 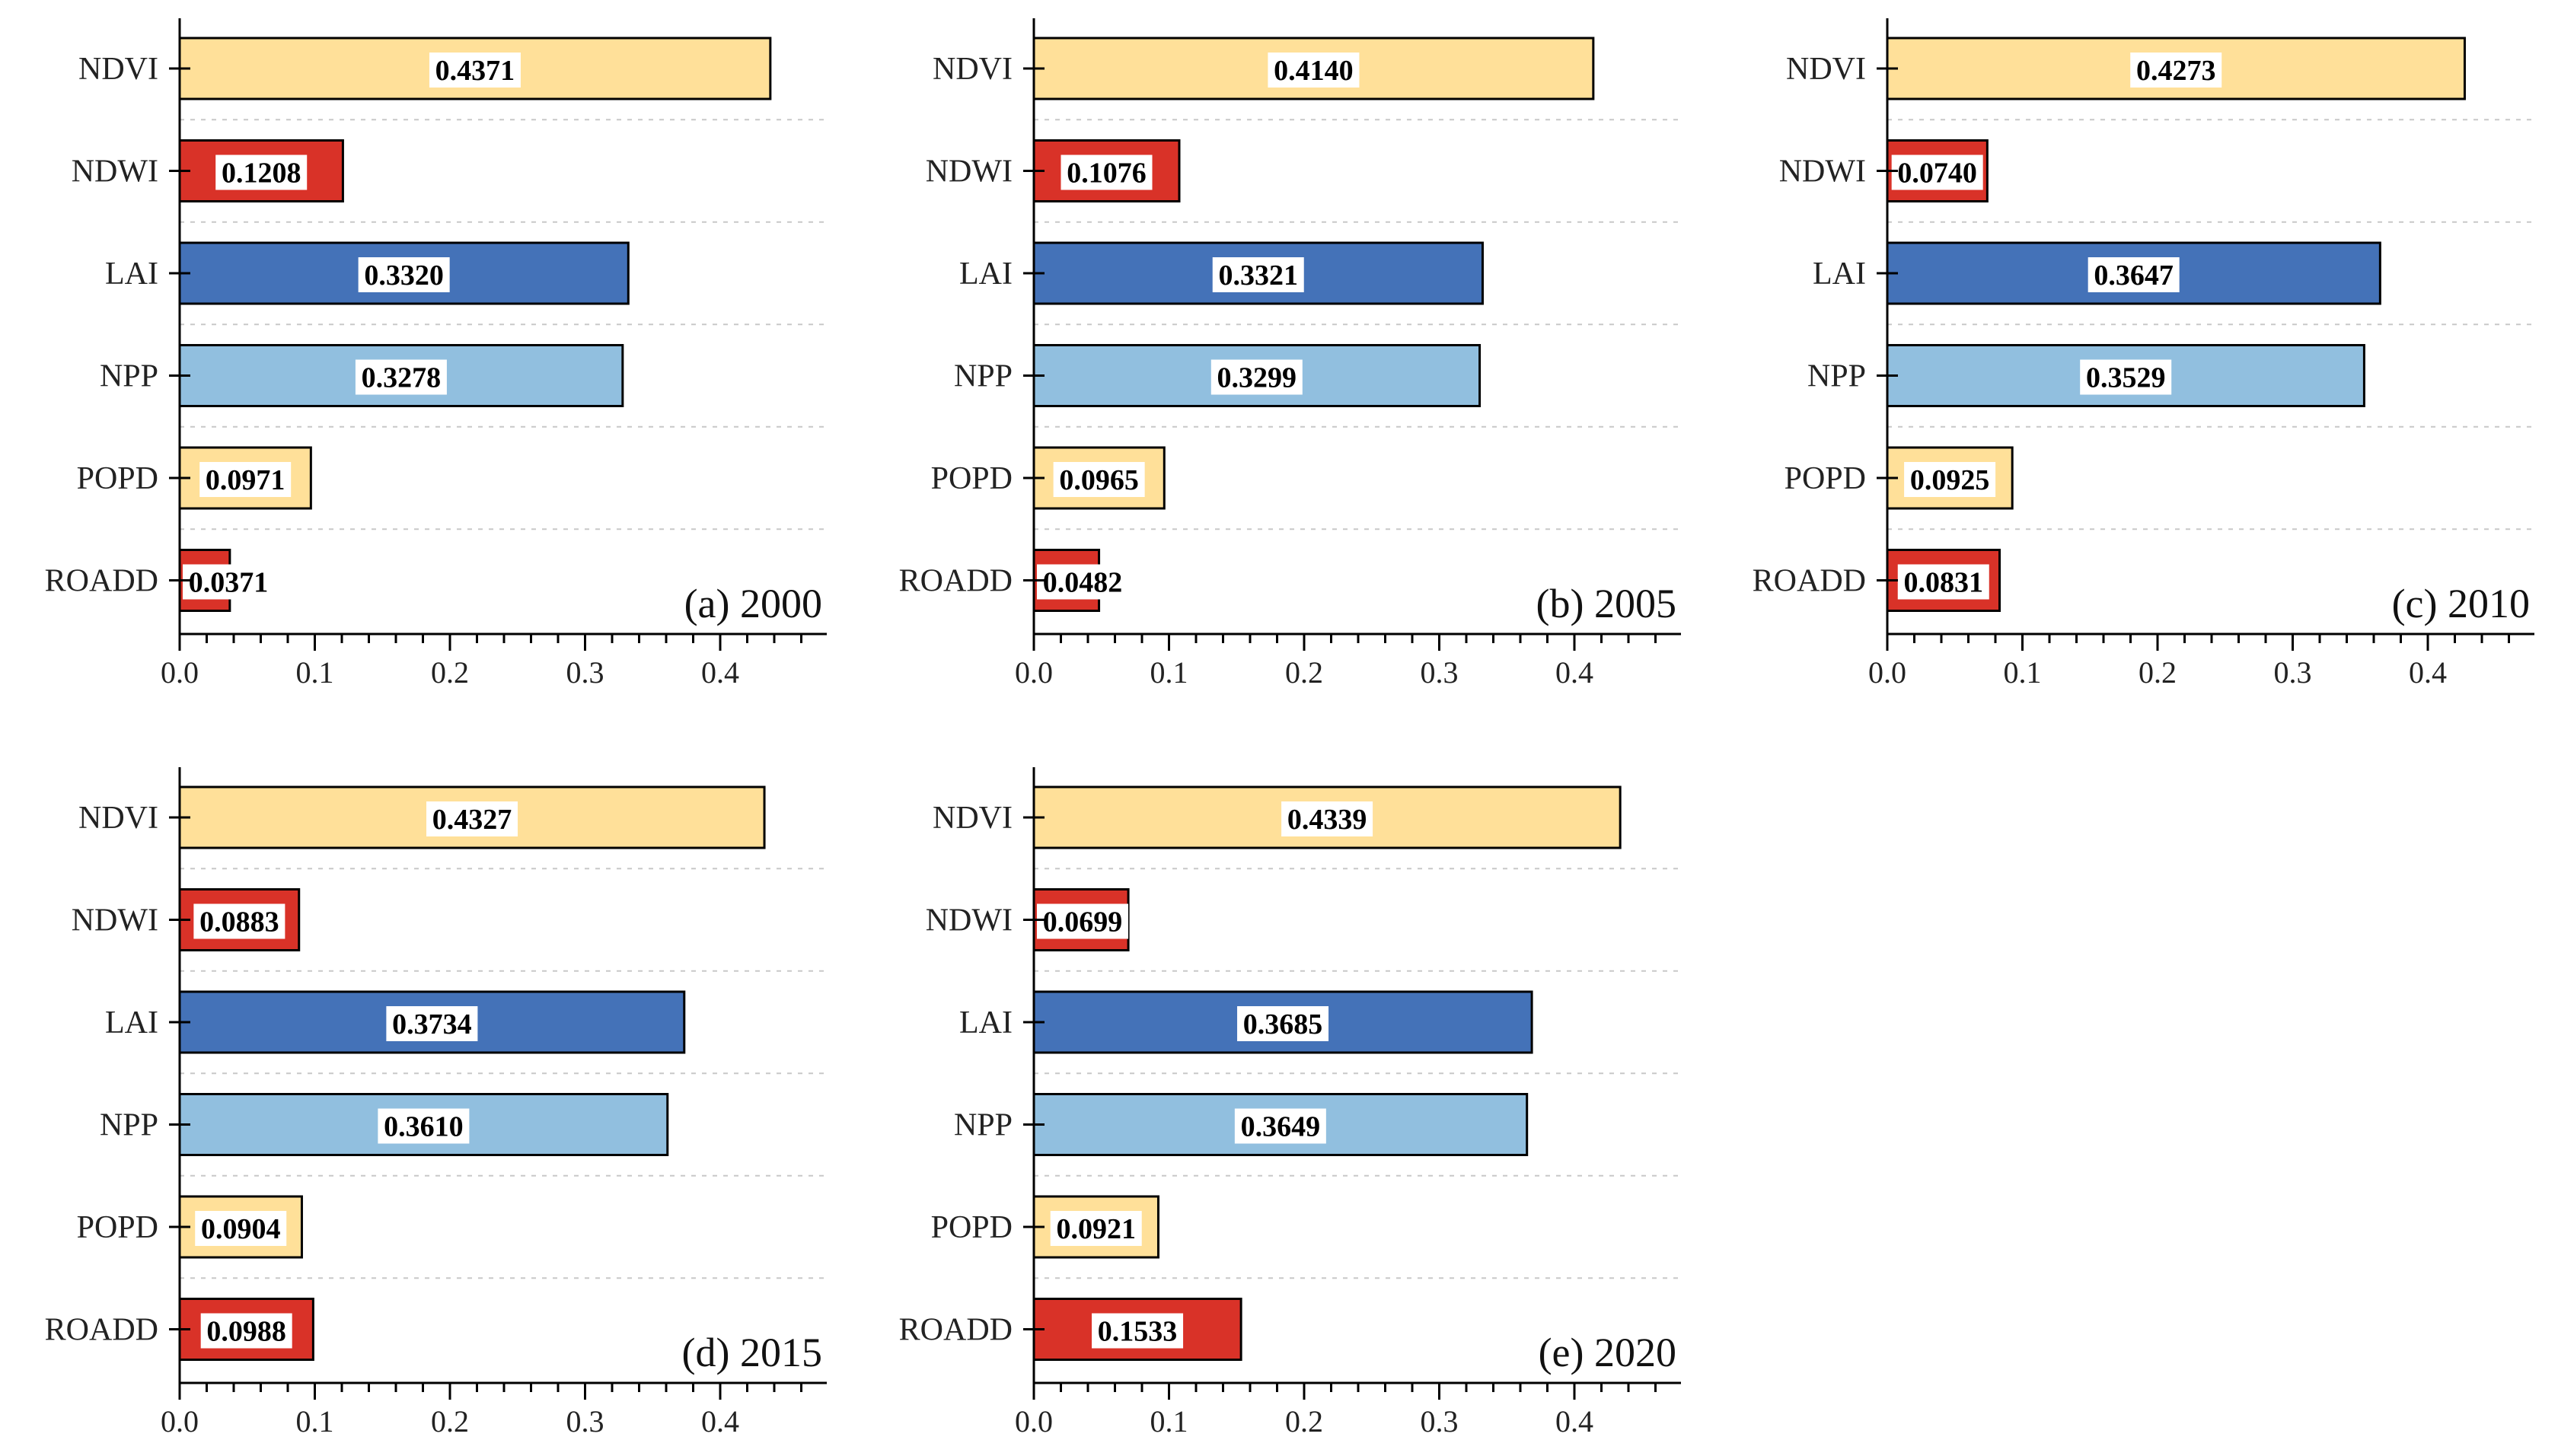 What do you see at coordinates (1607, 1352) in the screenshot?
I see `panel-title: (e) 2020` at bounding box center [1607, 1352].